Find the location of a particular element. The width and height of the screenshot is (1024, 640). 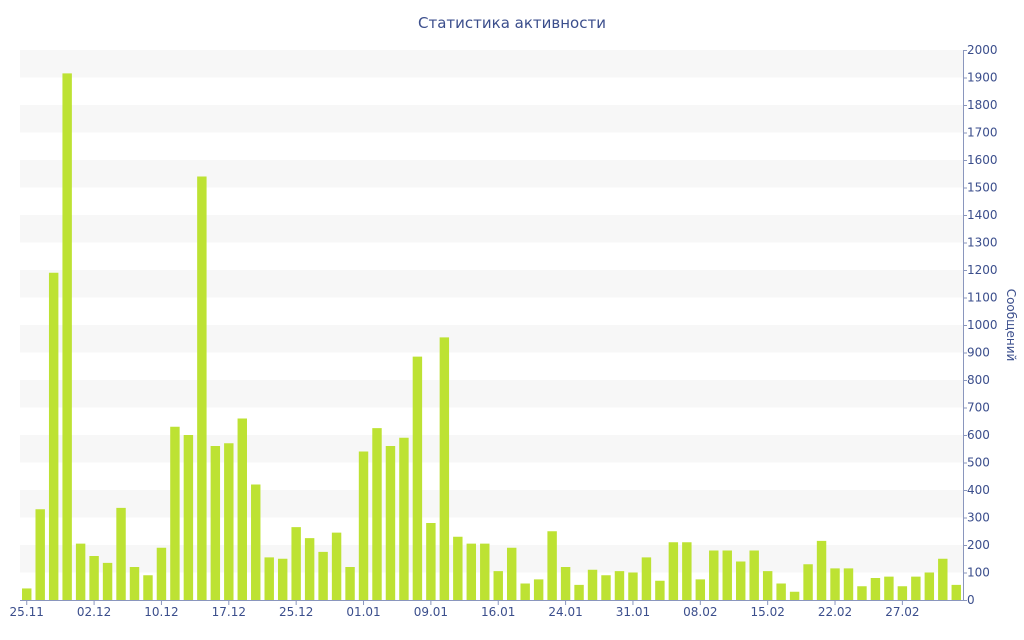

y-tick-label: 1400 is located at coordinates (982, 215).